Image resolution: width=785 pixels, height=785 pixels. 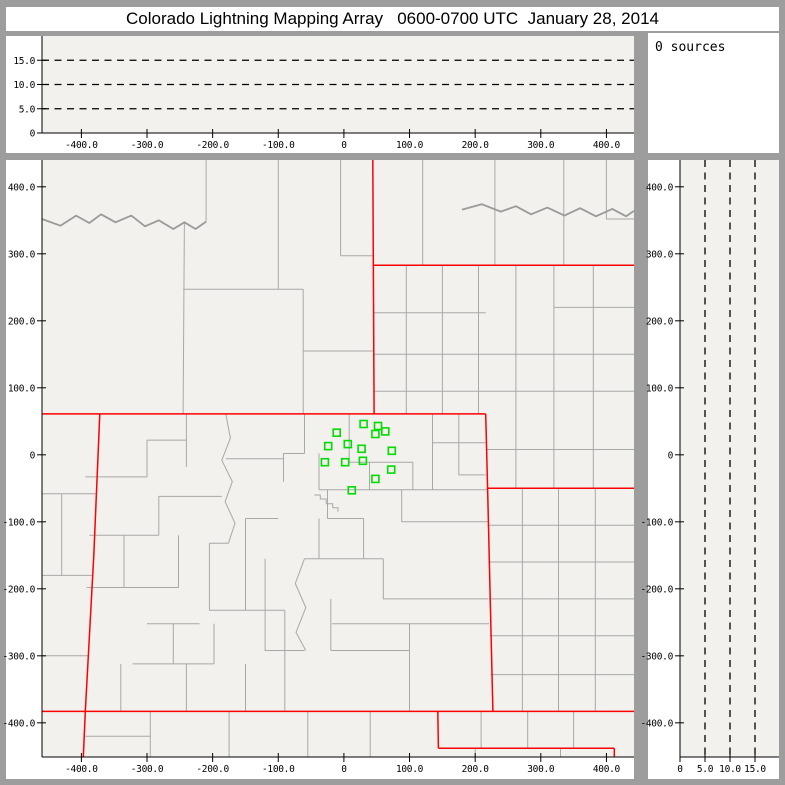 What do you see at coordinates (730, 769) in the screenshot?
I see `x-tick-label: 10.0` at bounding box center [730, 769].